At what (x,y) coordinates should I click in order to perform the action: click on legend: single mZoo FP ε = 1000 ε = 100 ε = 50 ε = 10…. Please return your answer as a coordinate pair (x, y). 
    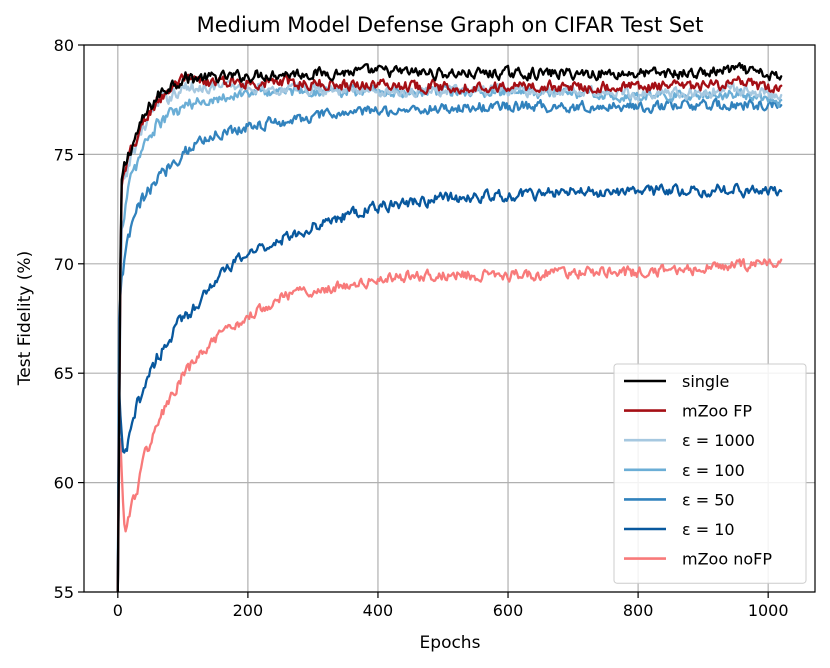
    Looking at the image, I should click on (710, 473).